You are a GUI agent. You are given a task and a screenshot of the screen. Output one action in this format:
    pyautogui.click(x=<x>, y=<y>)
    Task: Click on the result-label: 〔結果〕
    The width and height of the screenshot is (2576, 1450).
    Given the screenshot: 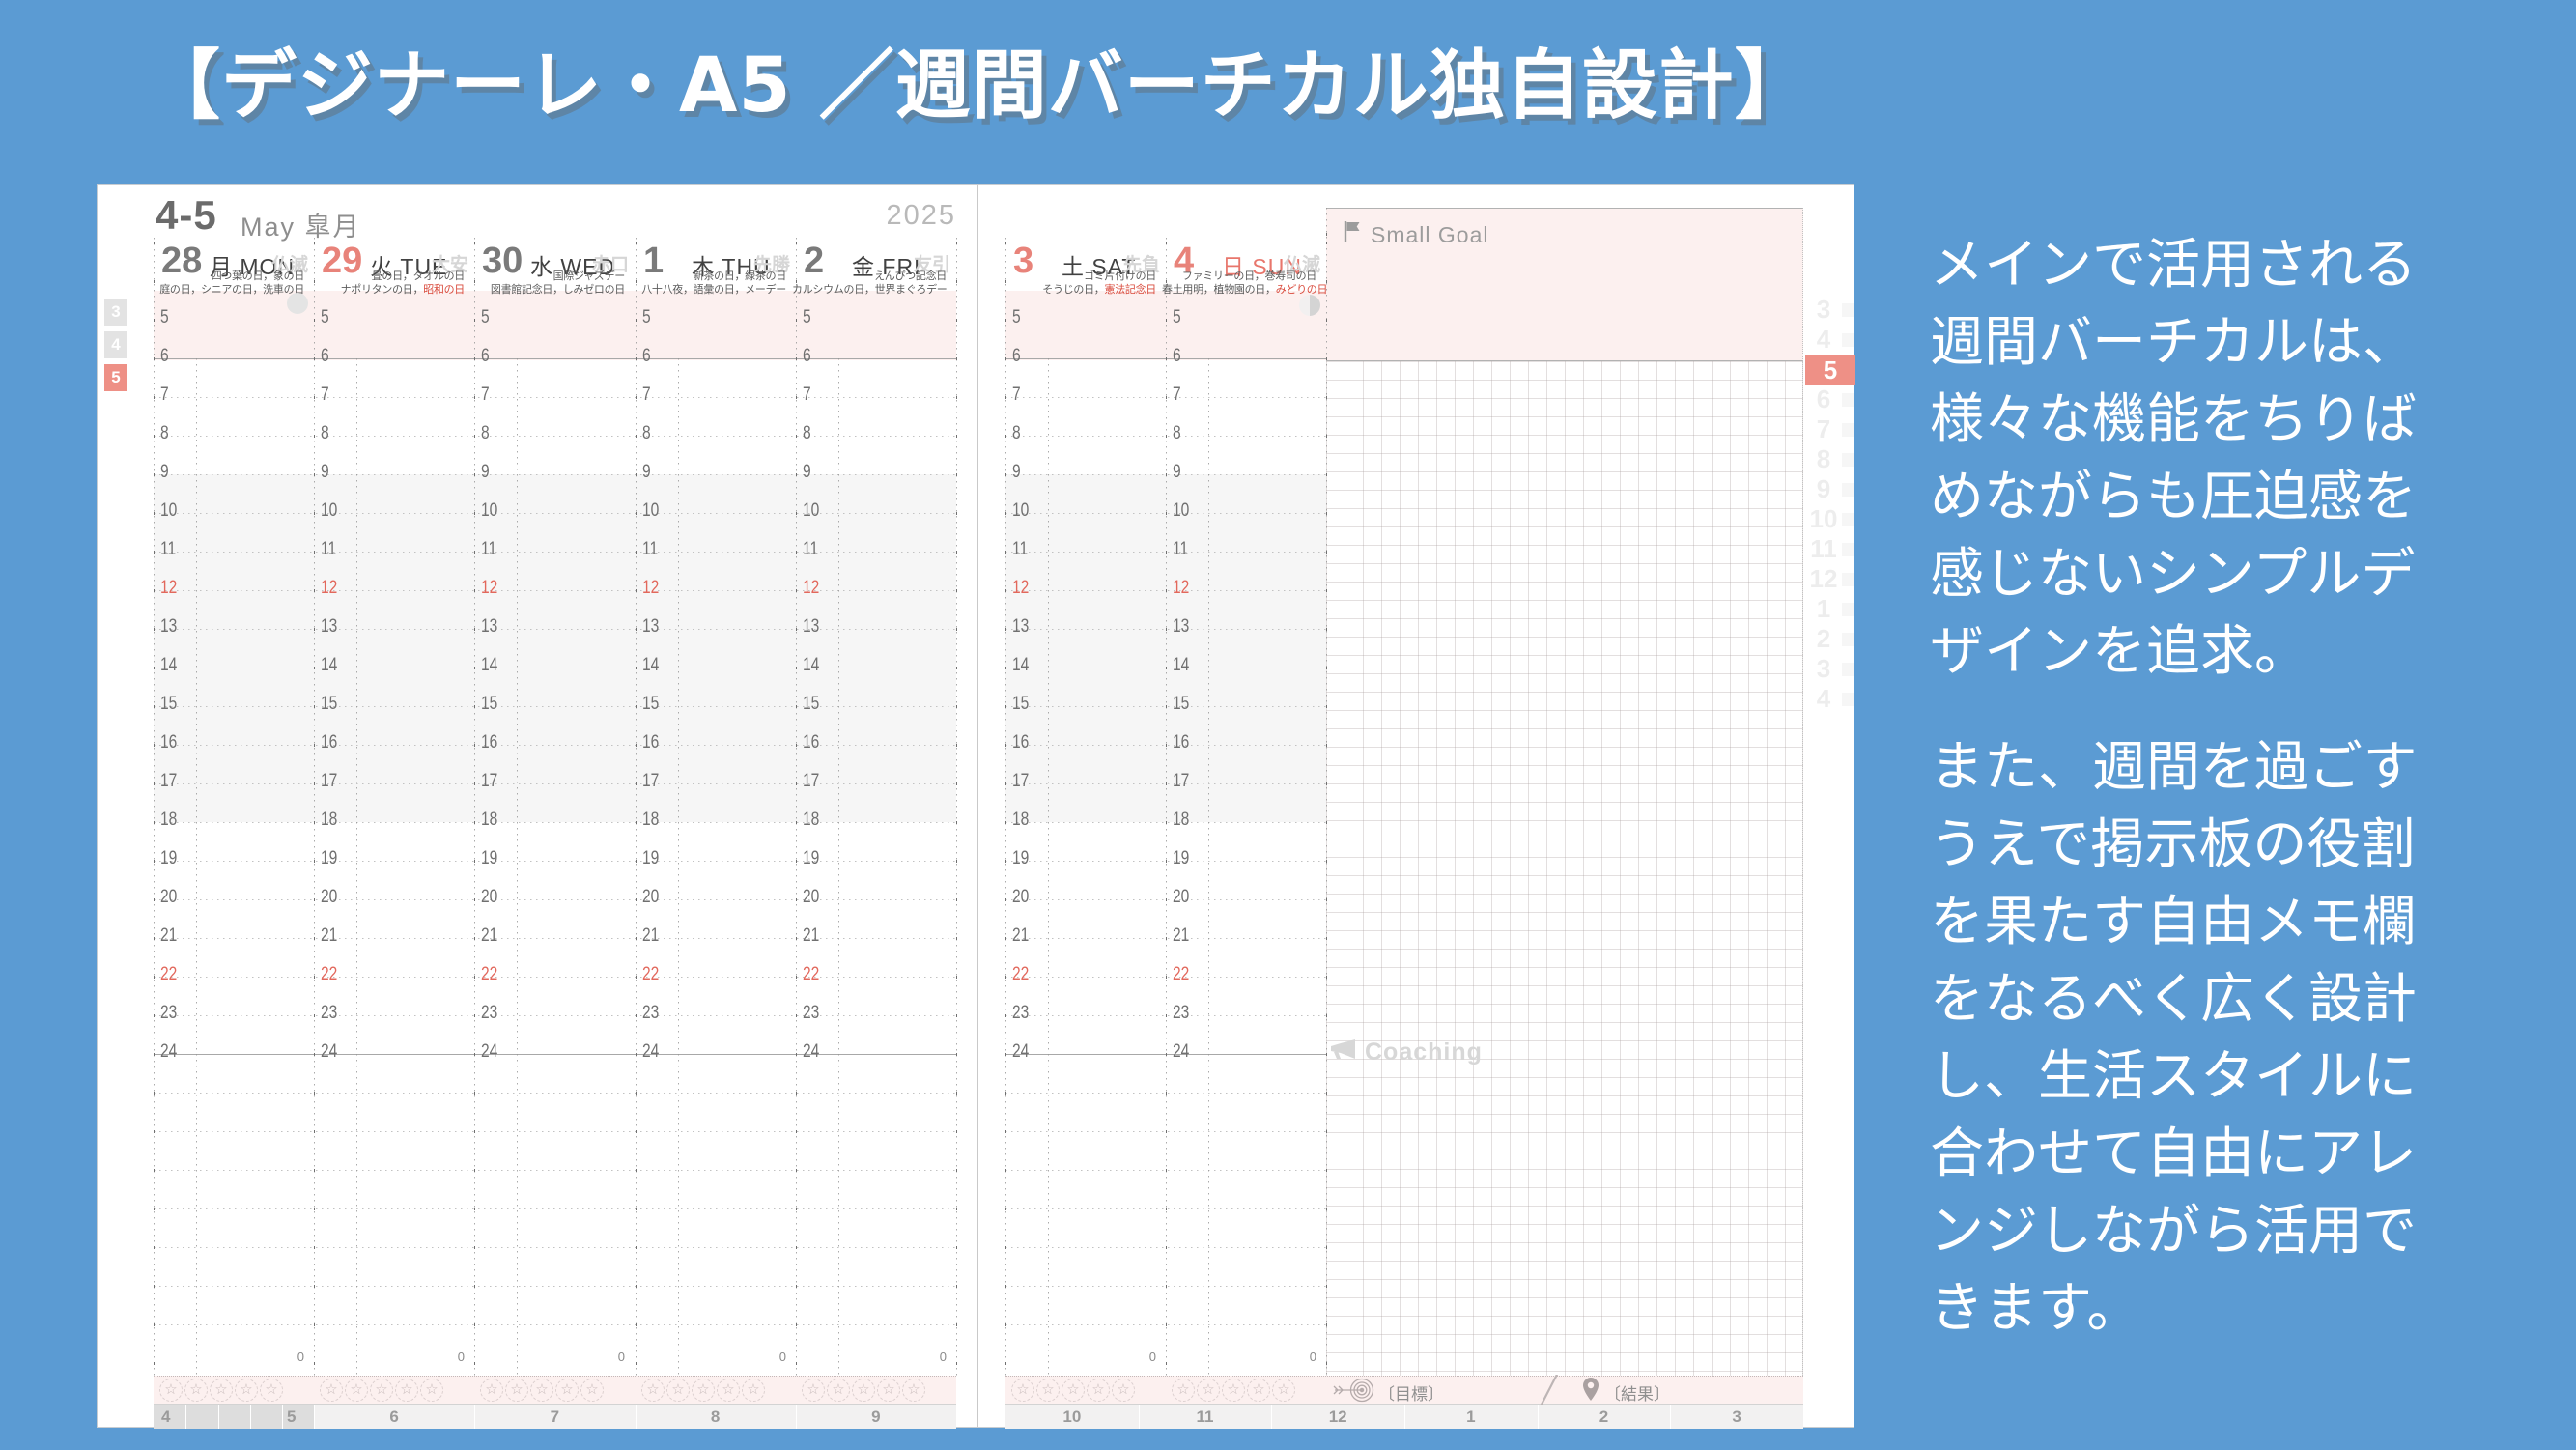 What is the action you would take?
    pyautogui.click(x=1637, y=1395)
    